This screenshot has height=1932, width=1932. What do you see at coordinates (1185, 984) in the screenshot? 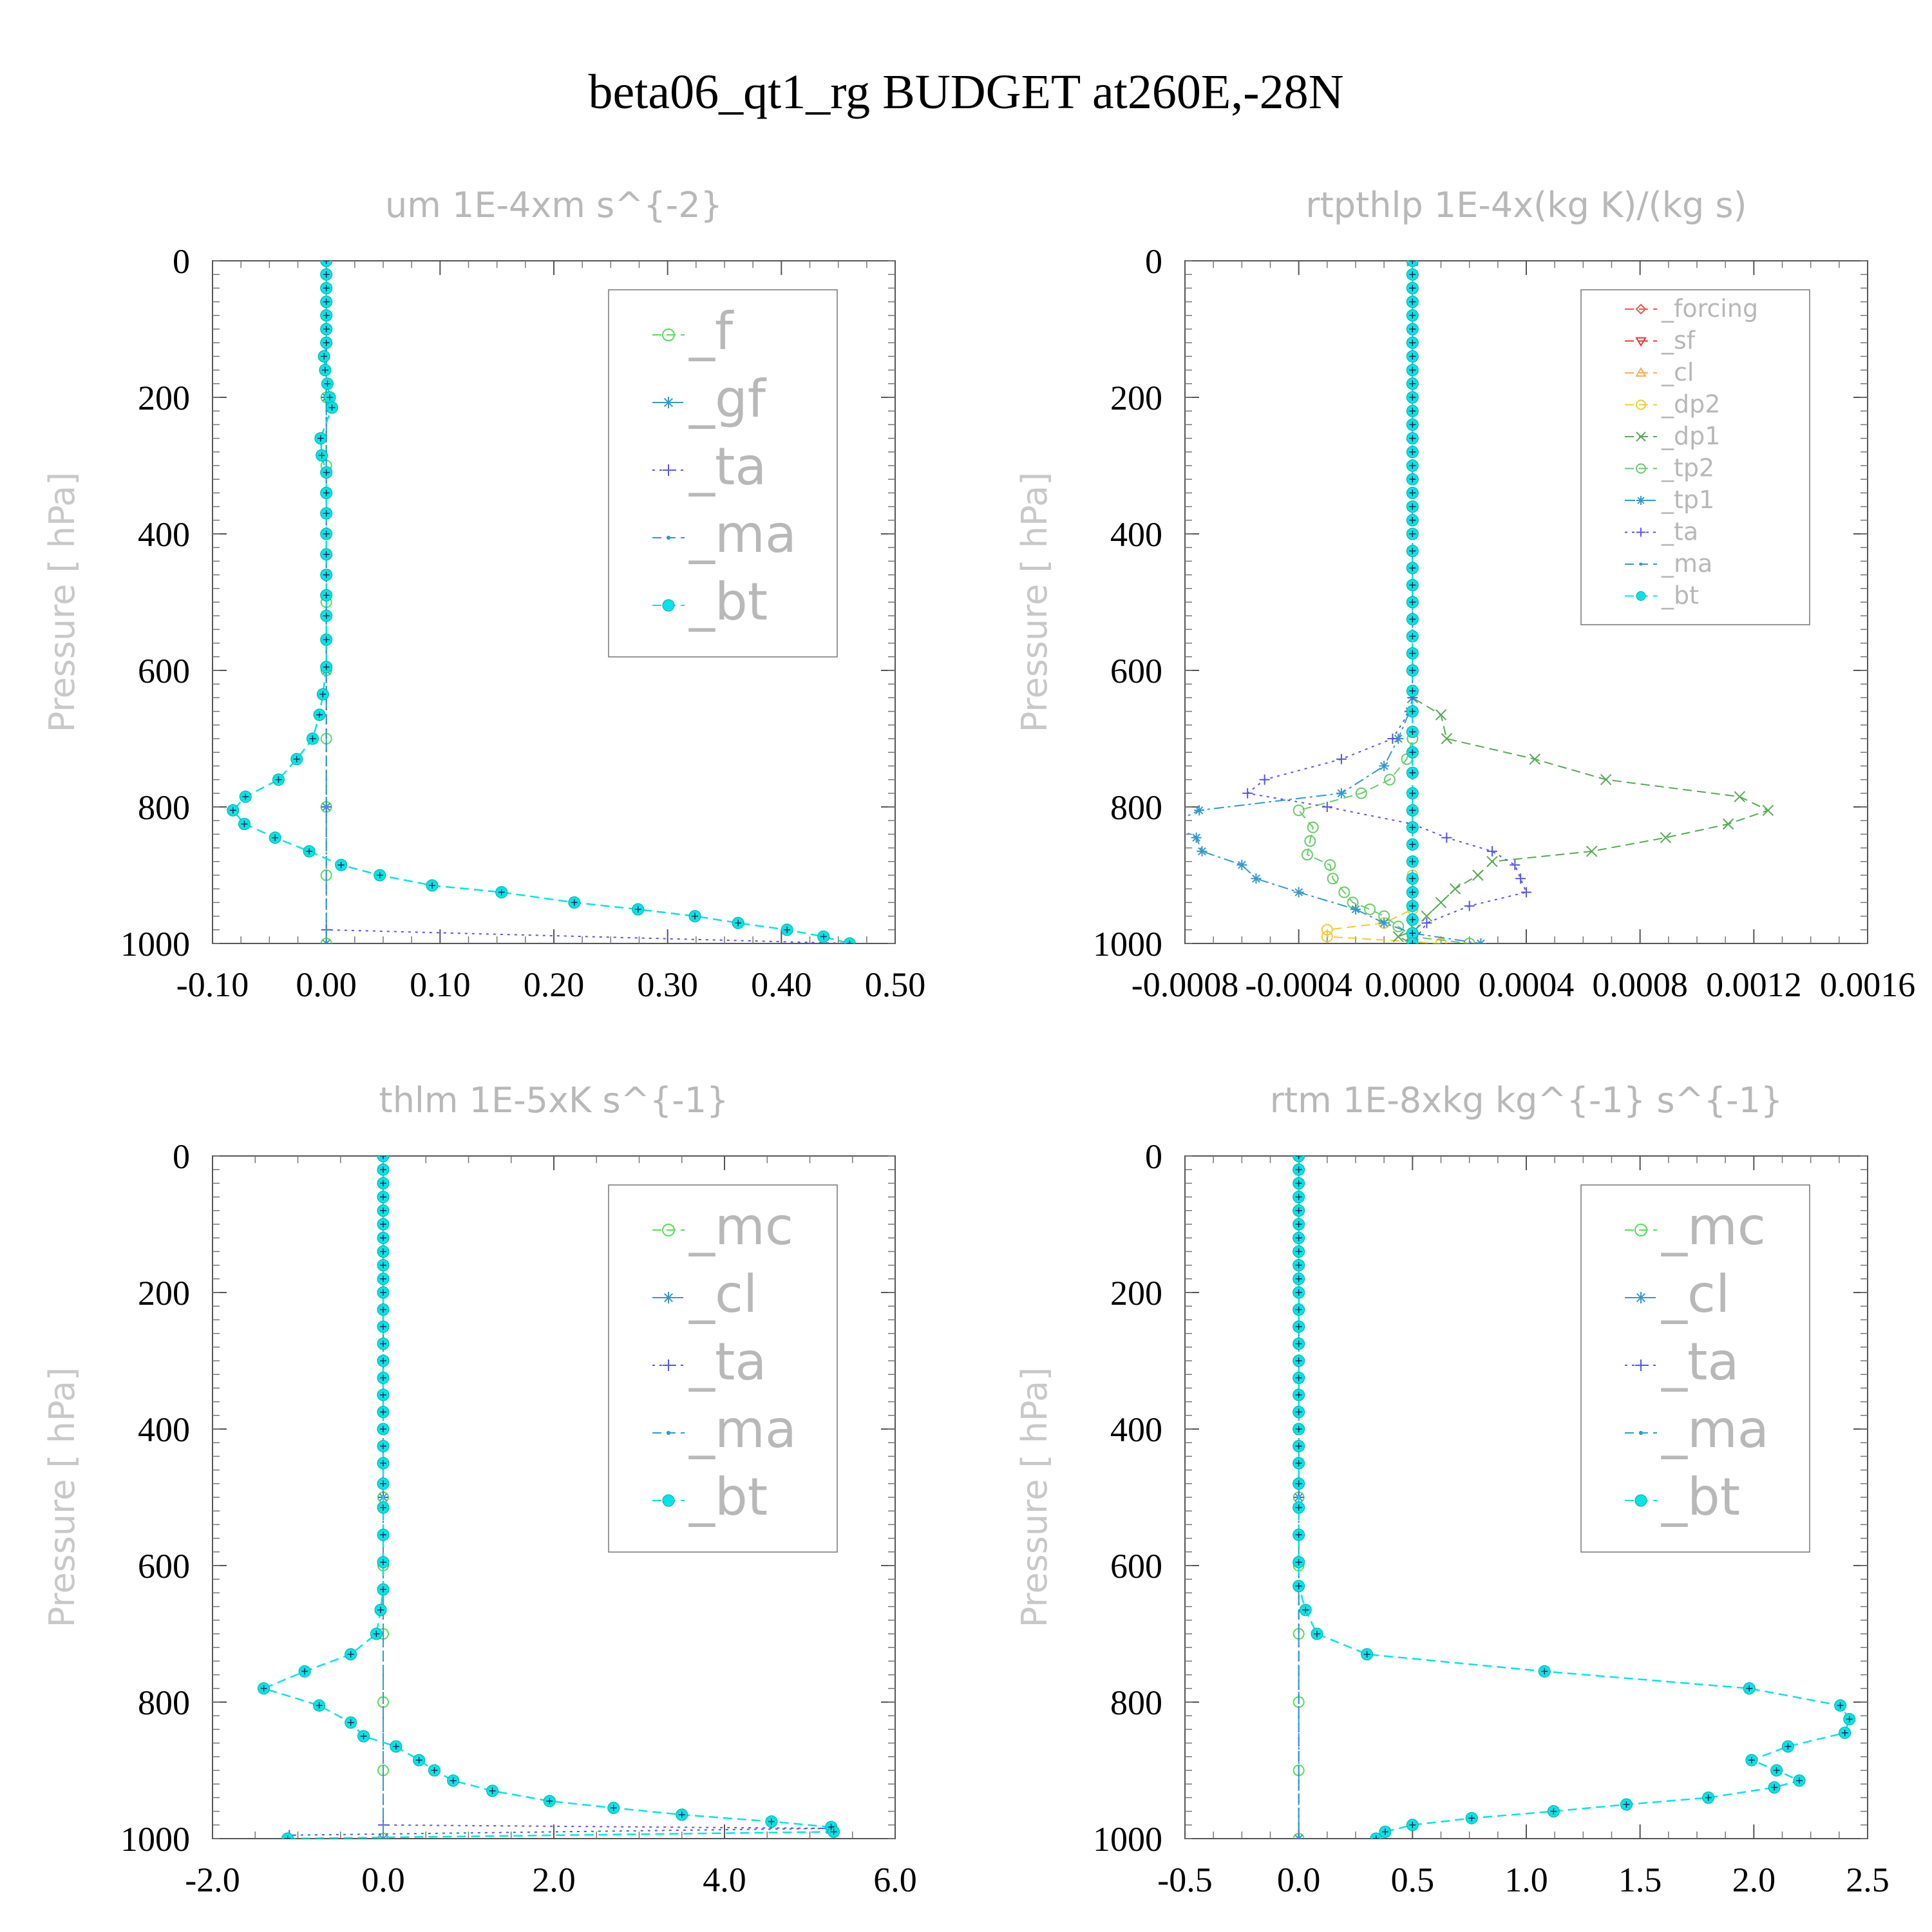
I see `x-tick-label: -0.0008` at bounding box center [1185, 984].